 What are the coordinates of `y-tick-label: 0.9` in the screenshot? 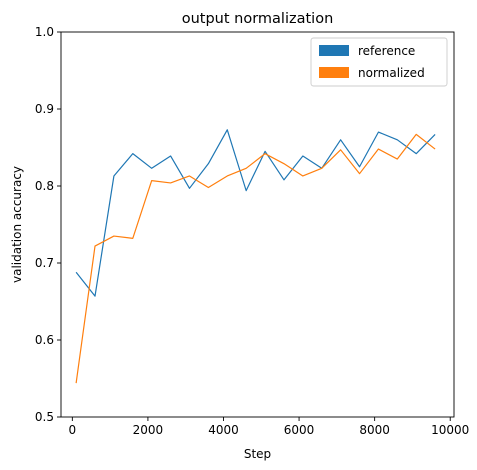 It's located at (44, 109).